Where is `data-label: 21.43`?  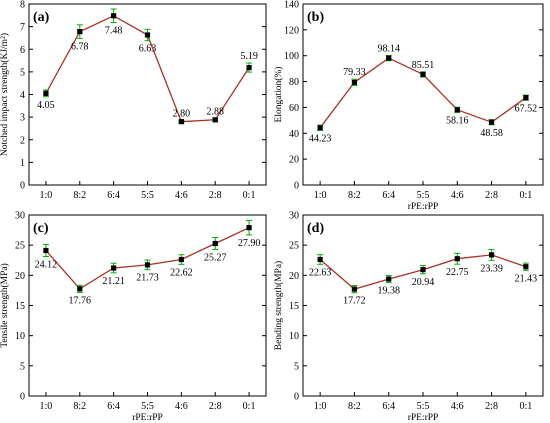 data-label: 21.43 is located at coordinates (526, 278).